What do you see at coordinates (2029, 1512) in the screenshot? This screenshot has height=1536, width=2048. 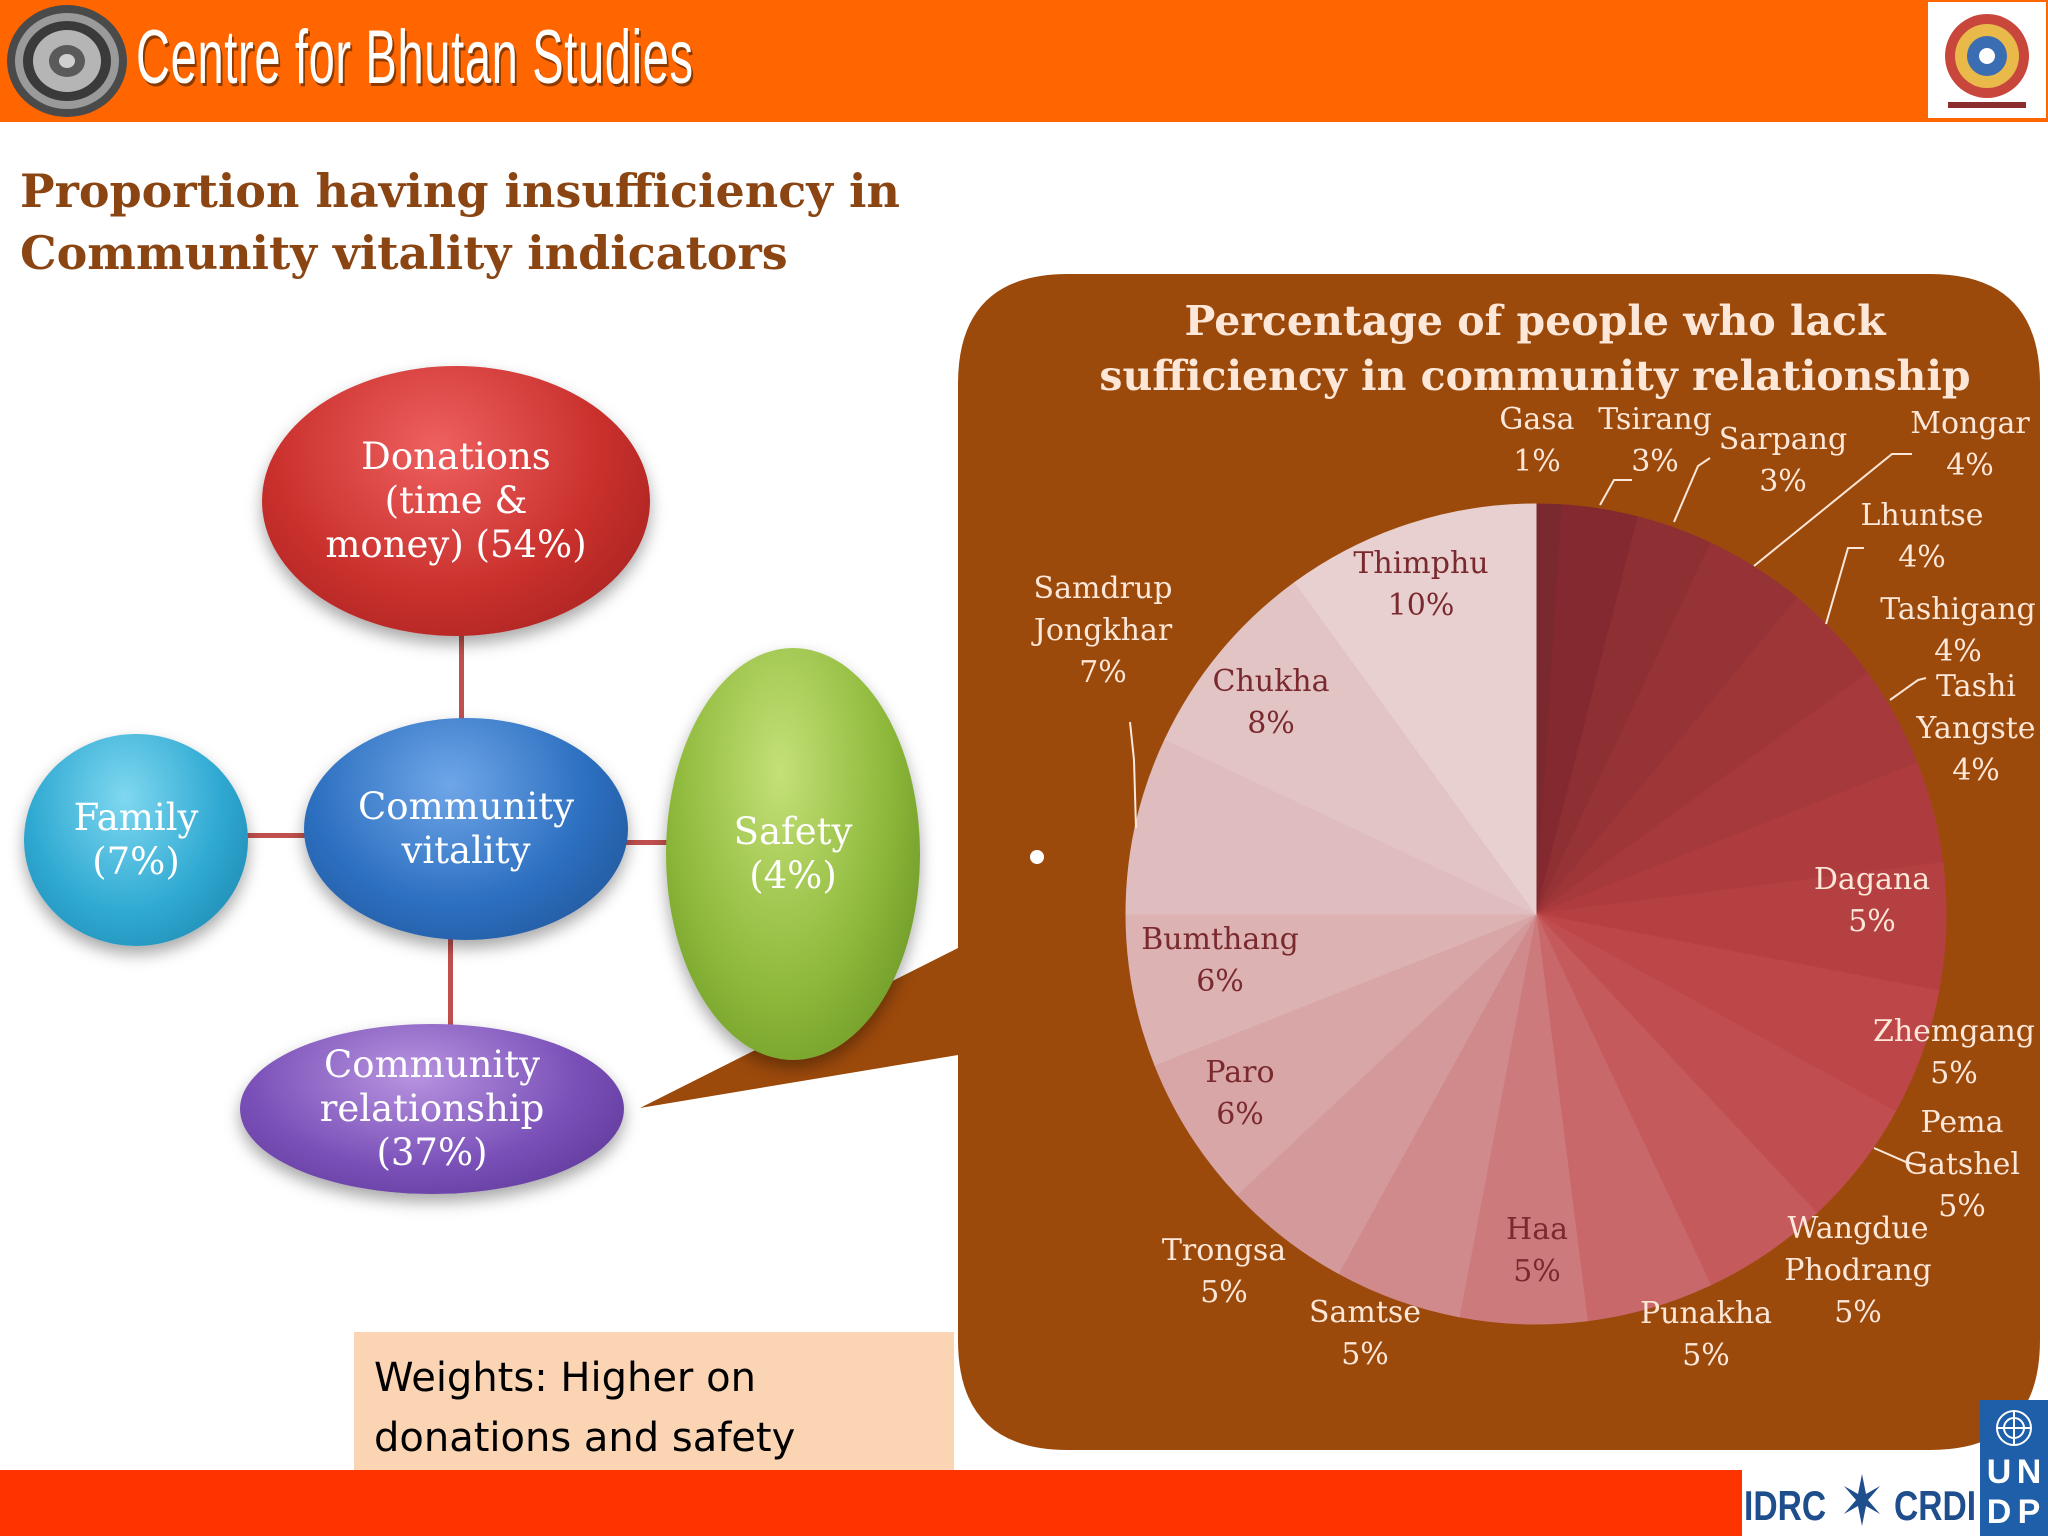 I see `undp-letter-p: P` at bounding box center [2029, 1512].